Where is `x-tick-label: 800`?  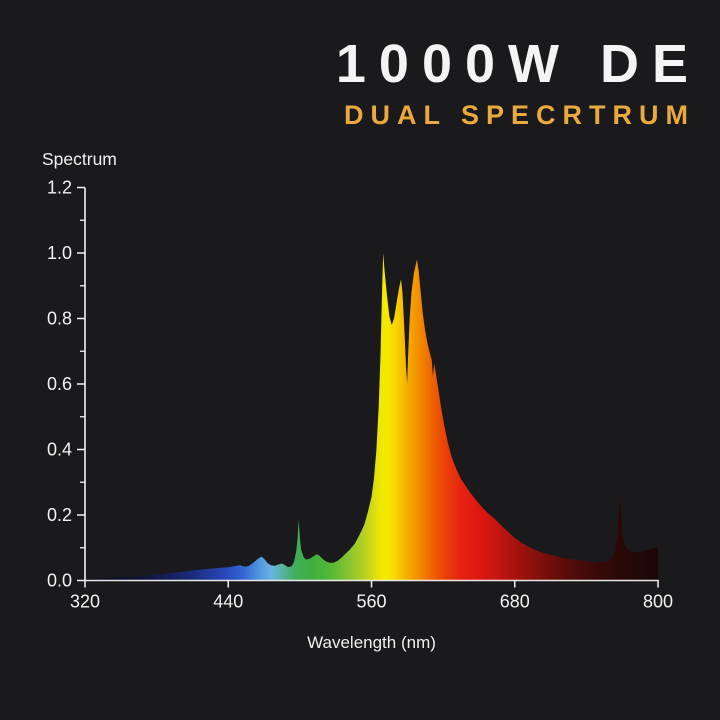 x-tick-label: 800 is located at coordinates (658, 602).